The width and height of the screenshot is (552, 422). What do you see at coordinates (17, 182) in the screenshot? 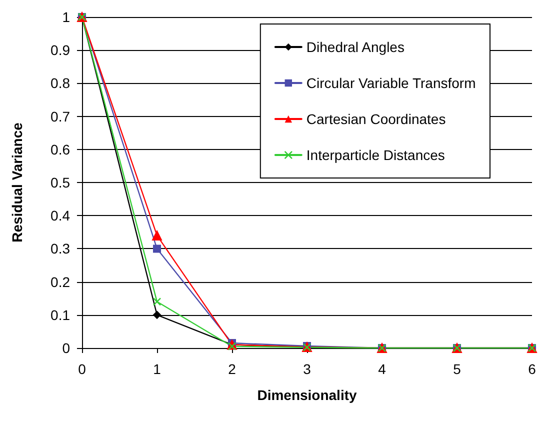
I see `y-axis-title: Residual Variance` at bounding box center [17, 182].